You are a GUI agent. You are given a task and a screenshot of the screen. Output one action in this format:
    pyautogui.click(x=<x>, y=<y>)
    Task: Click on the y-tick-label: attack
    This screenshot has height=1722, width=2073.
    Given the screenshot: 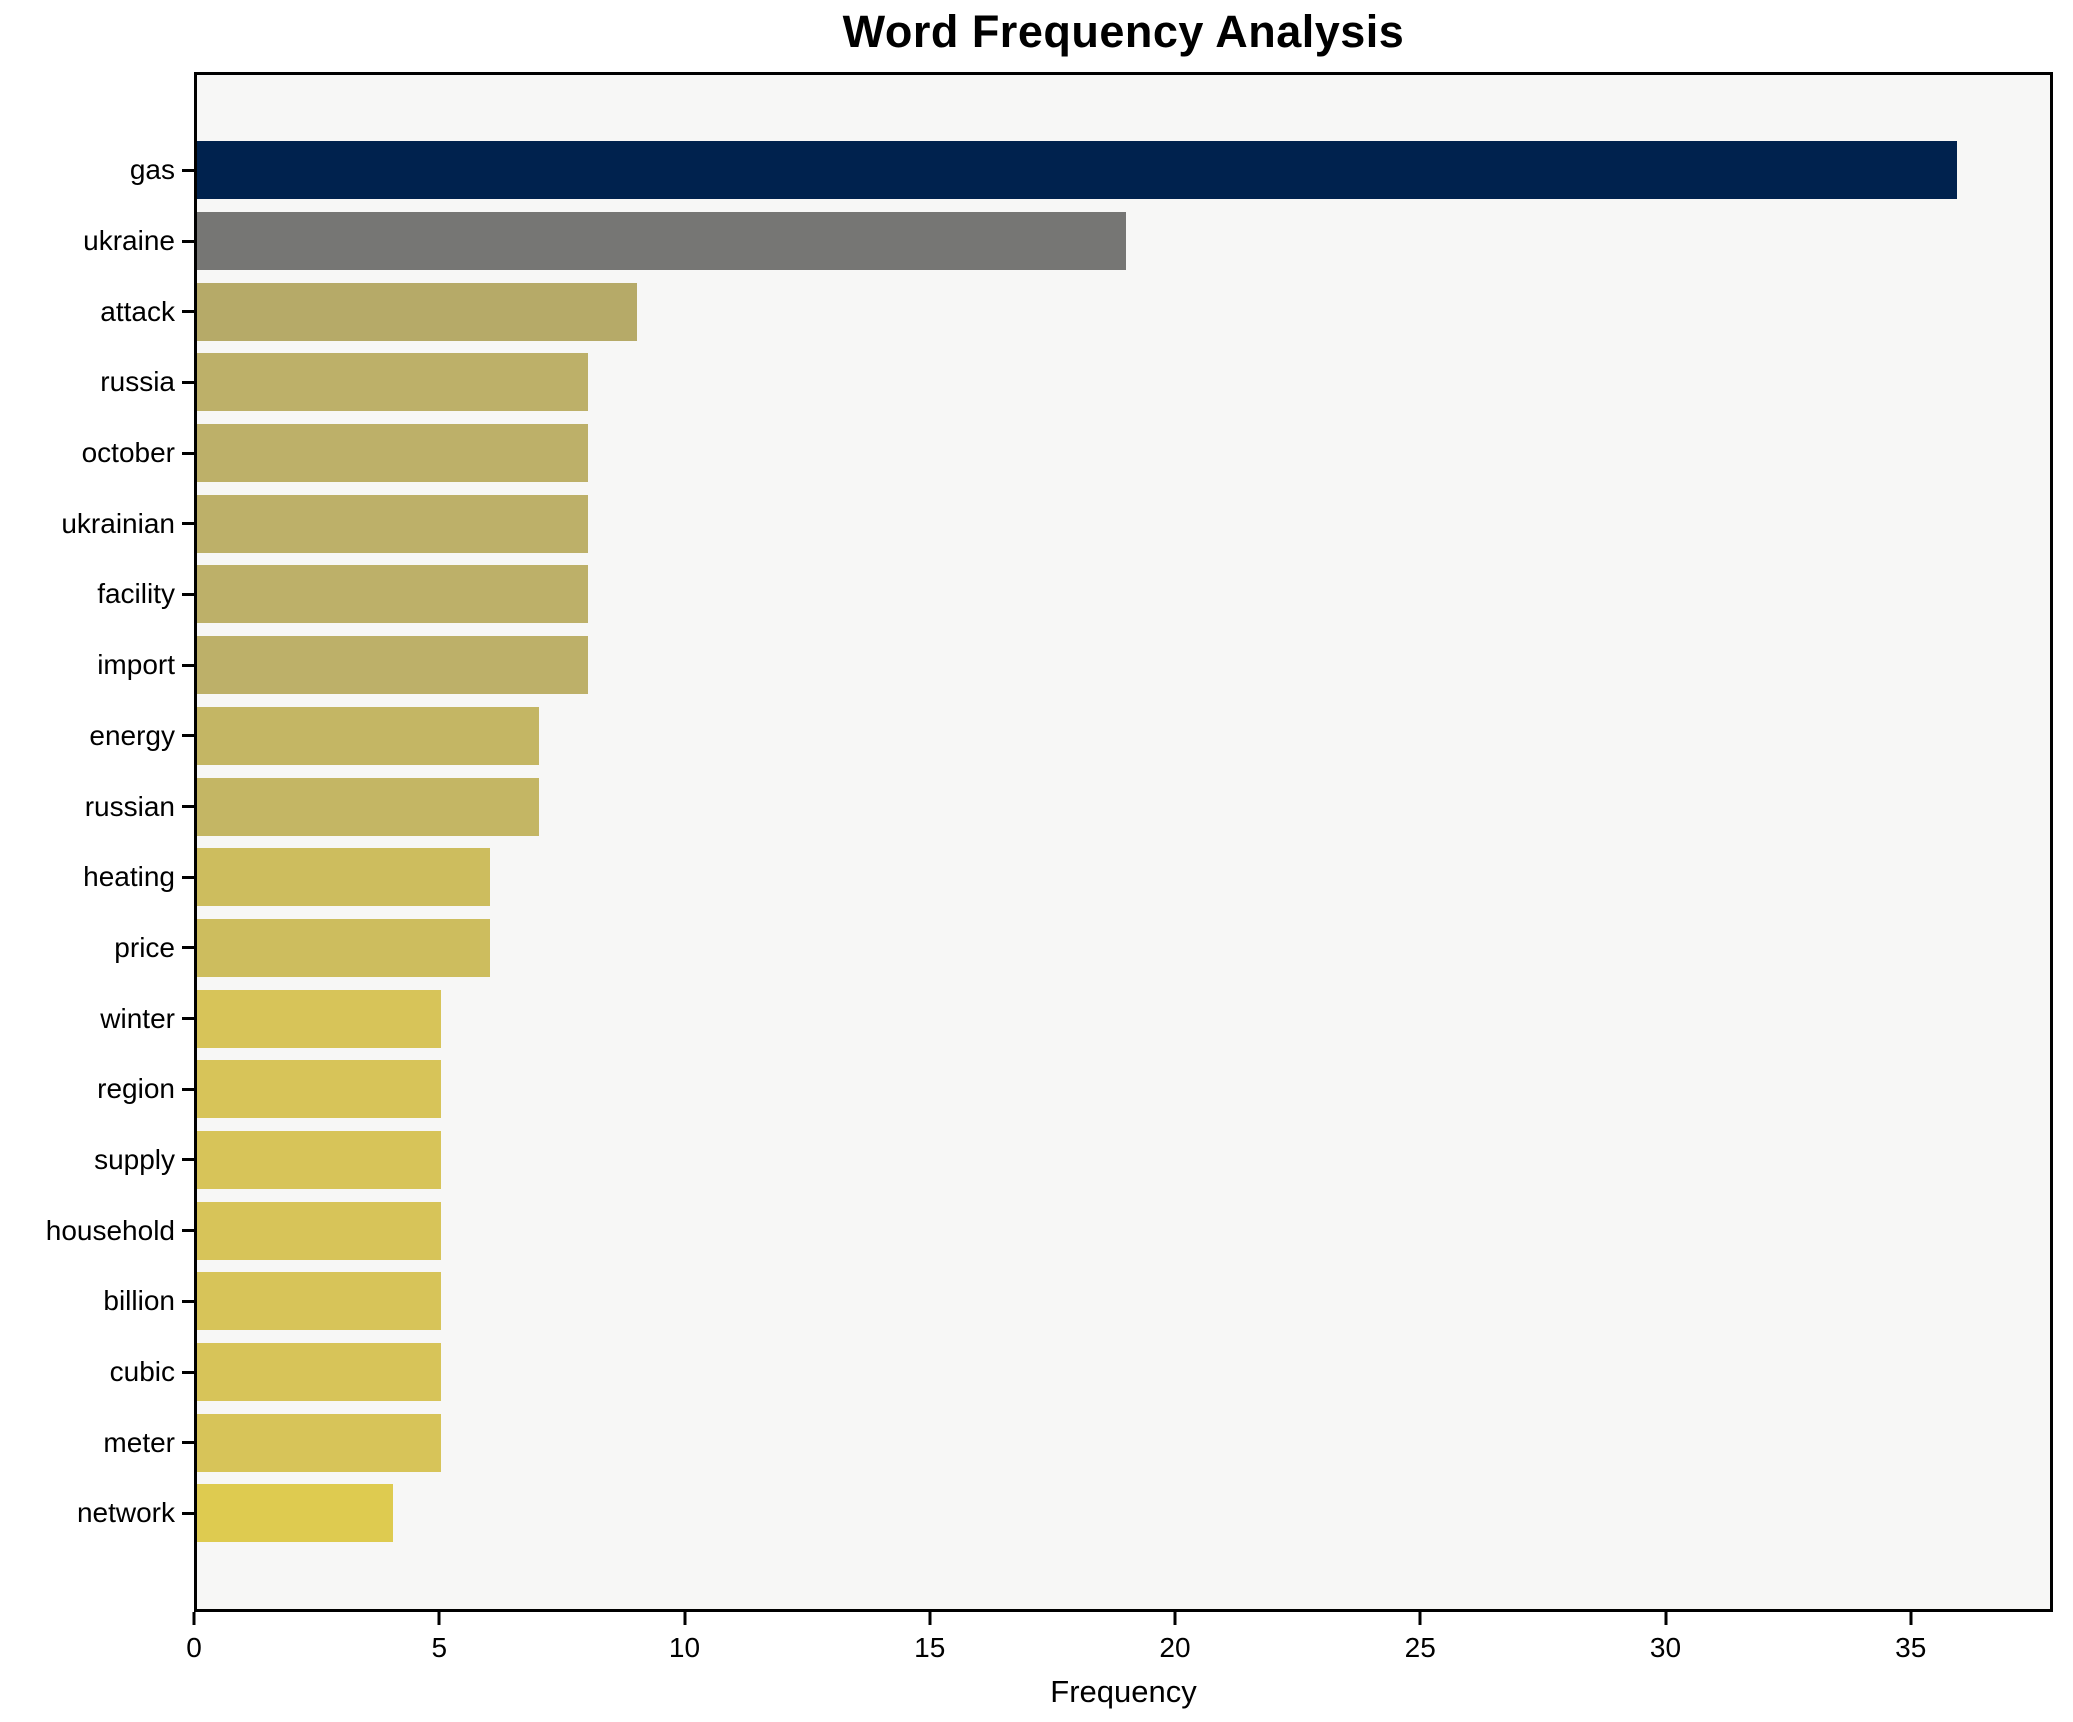 What is the action you would take?
    pyautogui.click(x=137, y=311)
    